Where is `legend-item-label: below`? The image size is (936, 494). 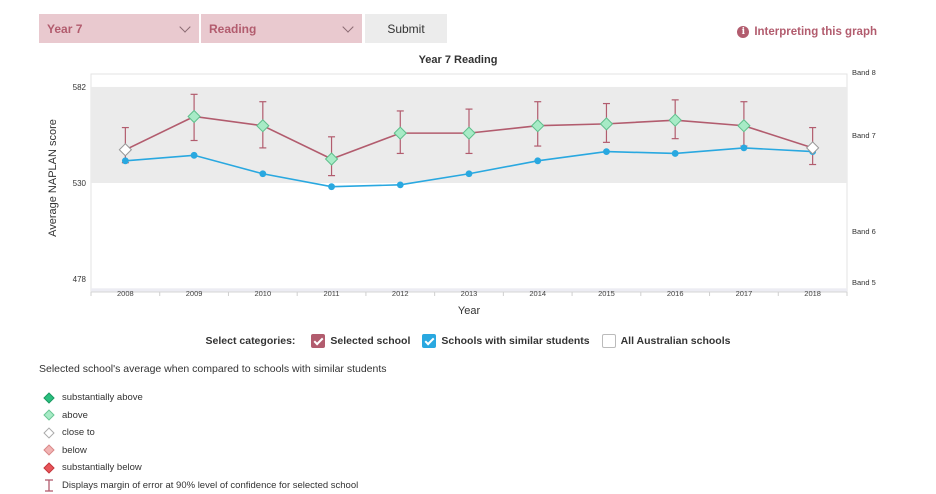
legend-item-label: below is located at coordinates (74, 450).